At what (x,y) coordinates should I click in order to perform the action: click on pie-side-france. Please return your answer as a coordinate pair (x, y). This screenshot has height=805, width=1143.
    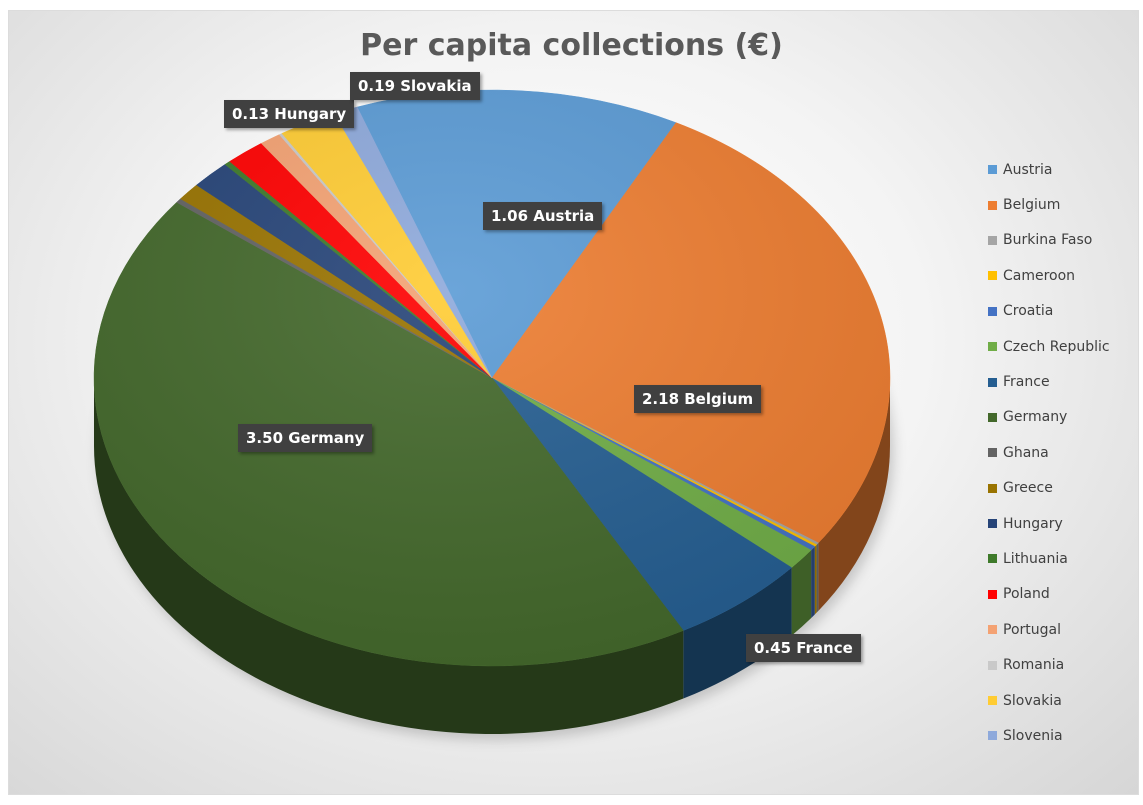
    Looking at the image, I should click on (737, 633).